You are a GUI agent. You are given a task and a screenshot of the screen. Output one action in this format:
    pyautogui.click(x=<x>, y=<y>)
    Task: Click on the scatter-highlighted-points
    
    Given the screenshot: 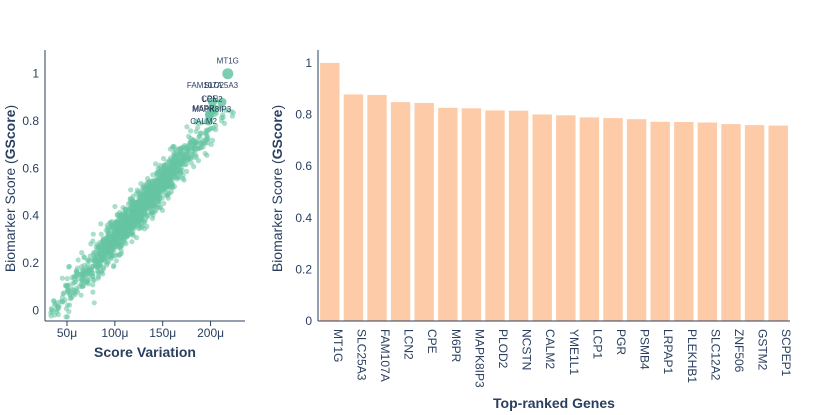 What is the action you would take?
    pyautogui.click(x=219, y=97)
    